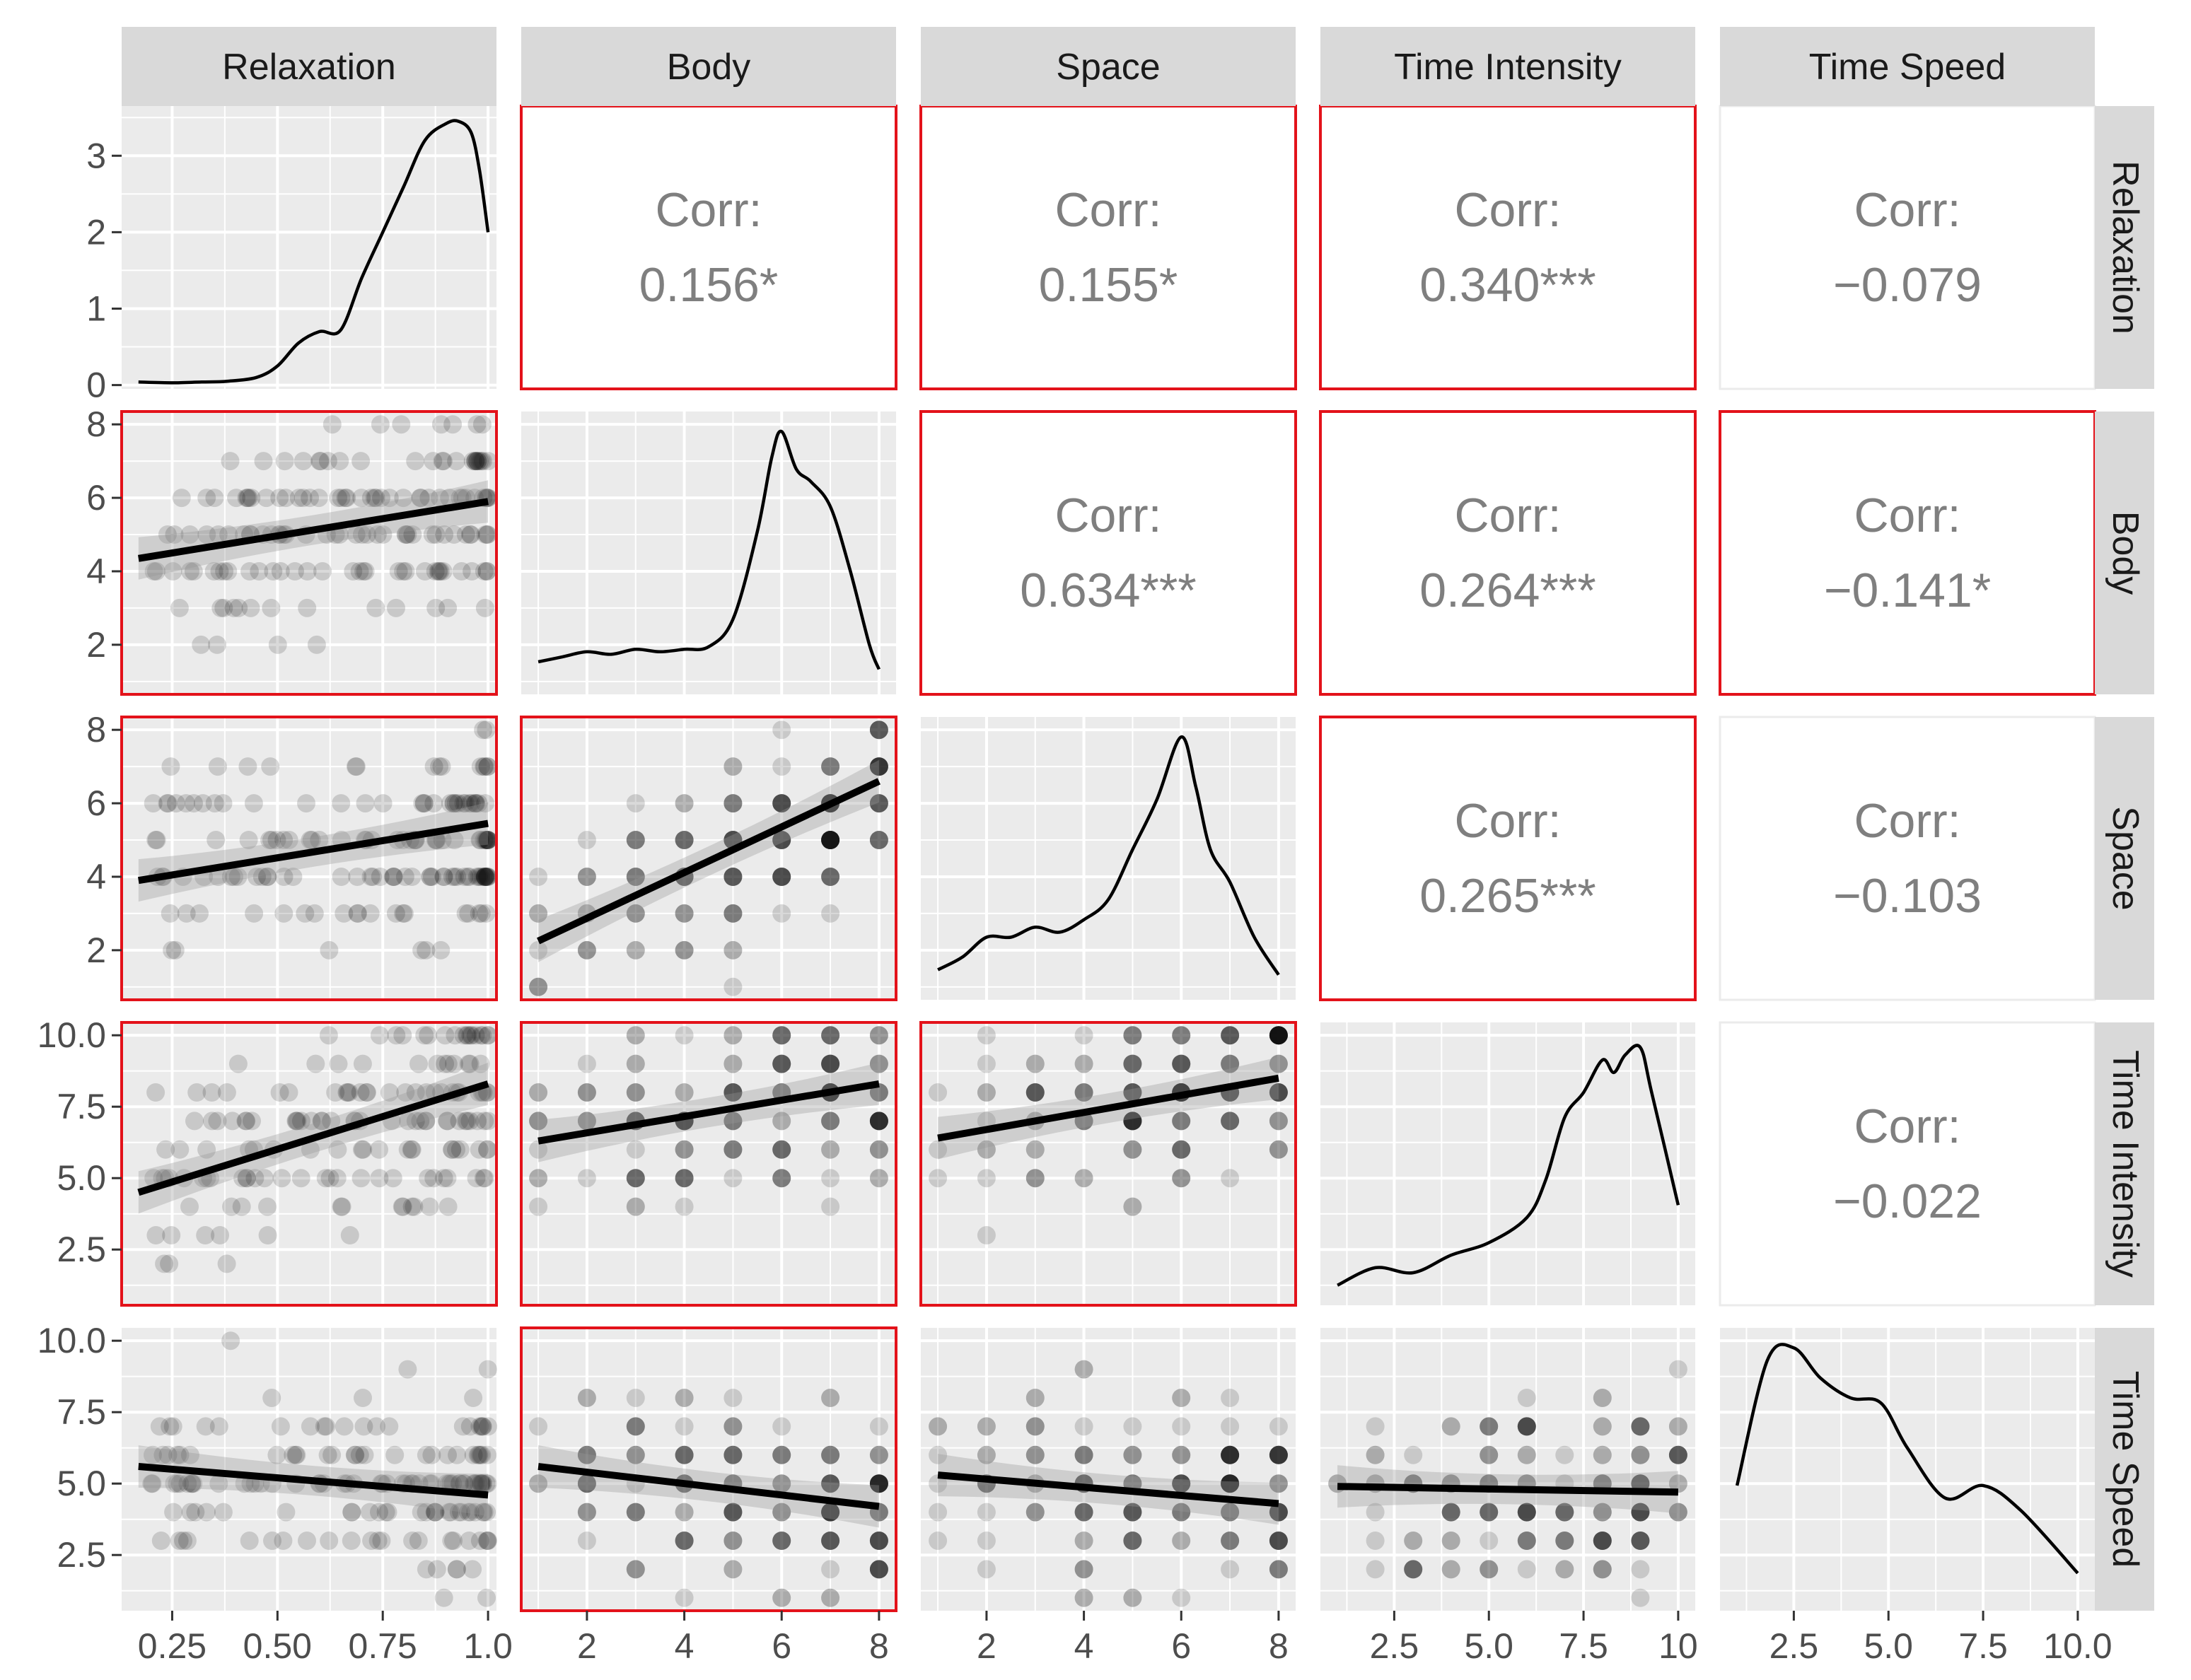  What do you see at coordinates (1907, 821) in the screenshot?
I see `correlation-label: Corr:` at bounding box center [1907, 821].